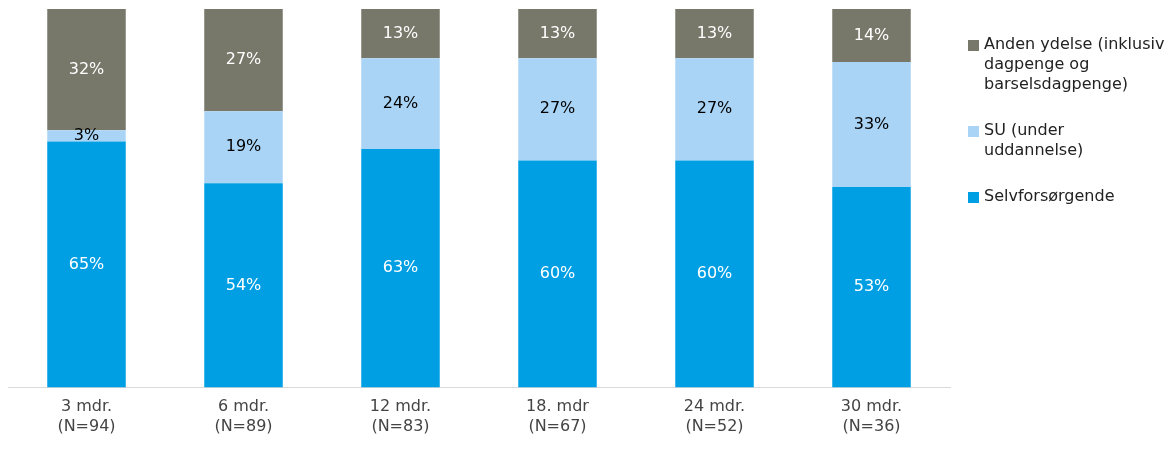 This screenshot has width=1173, height=450. What do you see at coordinates (86, 68) in the screenshot?
I see `data-label: 32%` at bounding box center [86, 68].